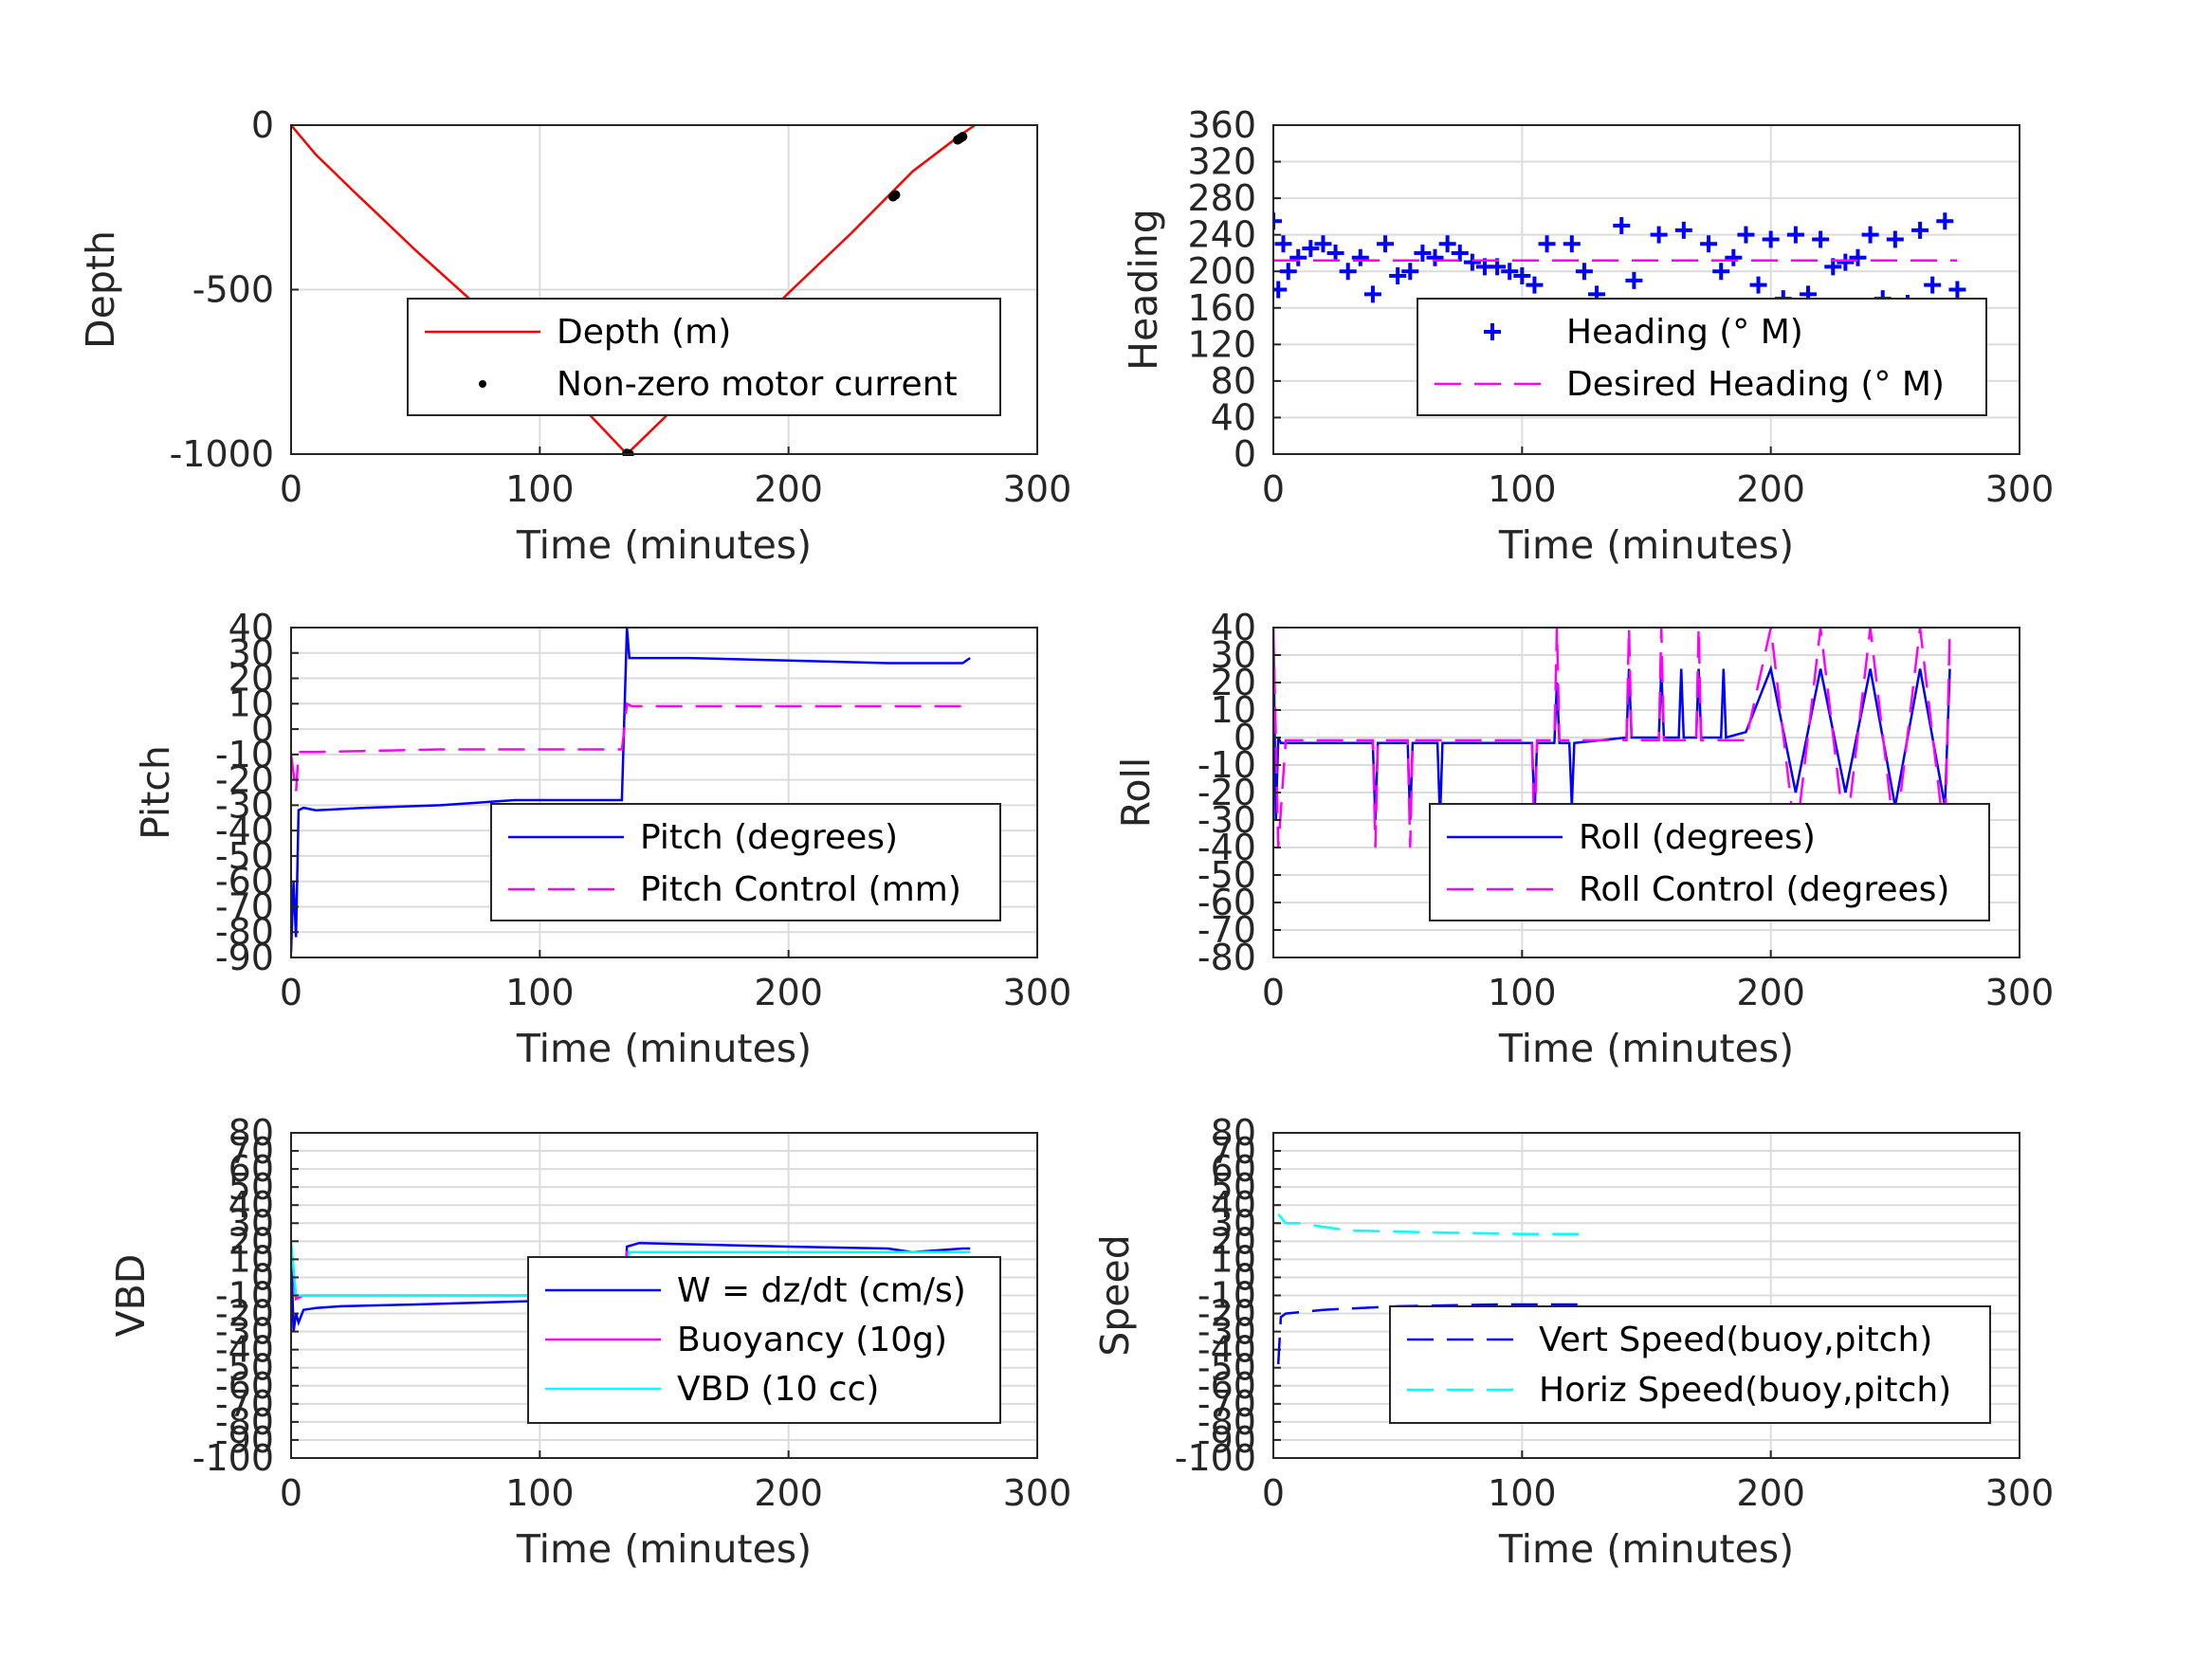 This screenshot has height=1659, width=2212. I want to click on vbd-ylabel: VBD, so click(131, 1296).